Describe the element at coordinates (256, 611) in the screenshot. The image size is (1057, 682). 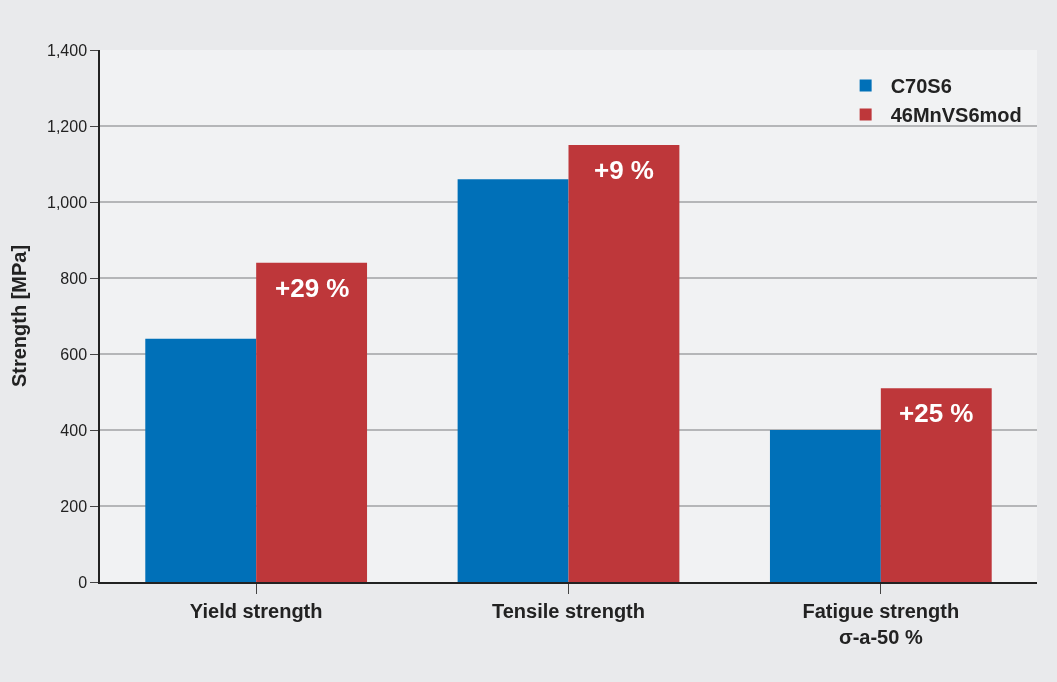
I see `x-tick-label: Yield strength` at that location.